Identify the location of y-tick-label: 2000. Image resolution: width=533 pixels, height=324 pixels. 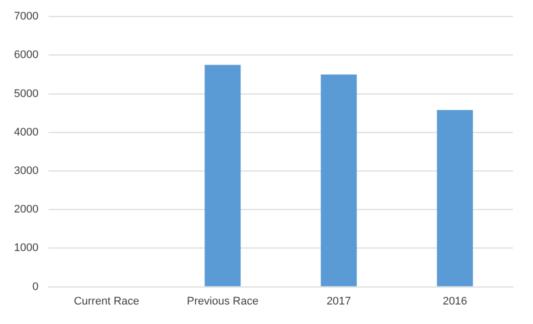
(26, 210).